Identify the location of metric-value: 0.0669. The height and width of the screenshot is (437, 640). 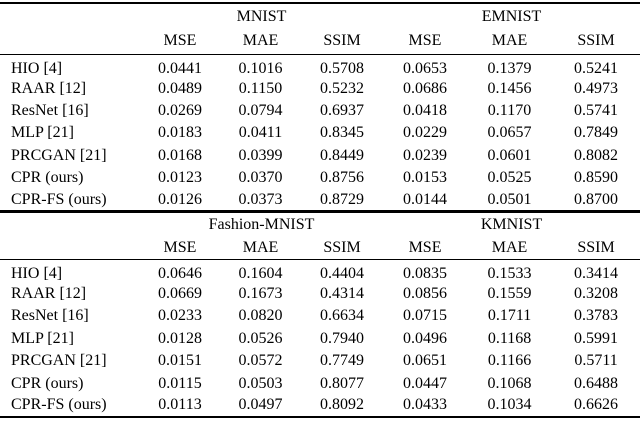
(180, 294).